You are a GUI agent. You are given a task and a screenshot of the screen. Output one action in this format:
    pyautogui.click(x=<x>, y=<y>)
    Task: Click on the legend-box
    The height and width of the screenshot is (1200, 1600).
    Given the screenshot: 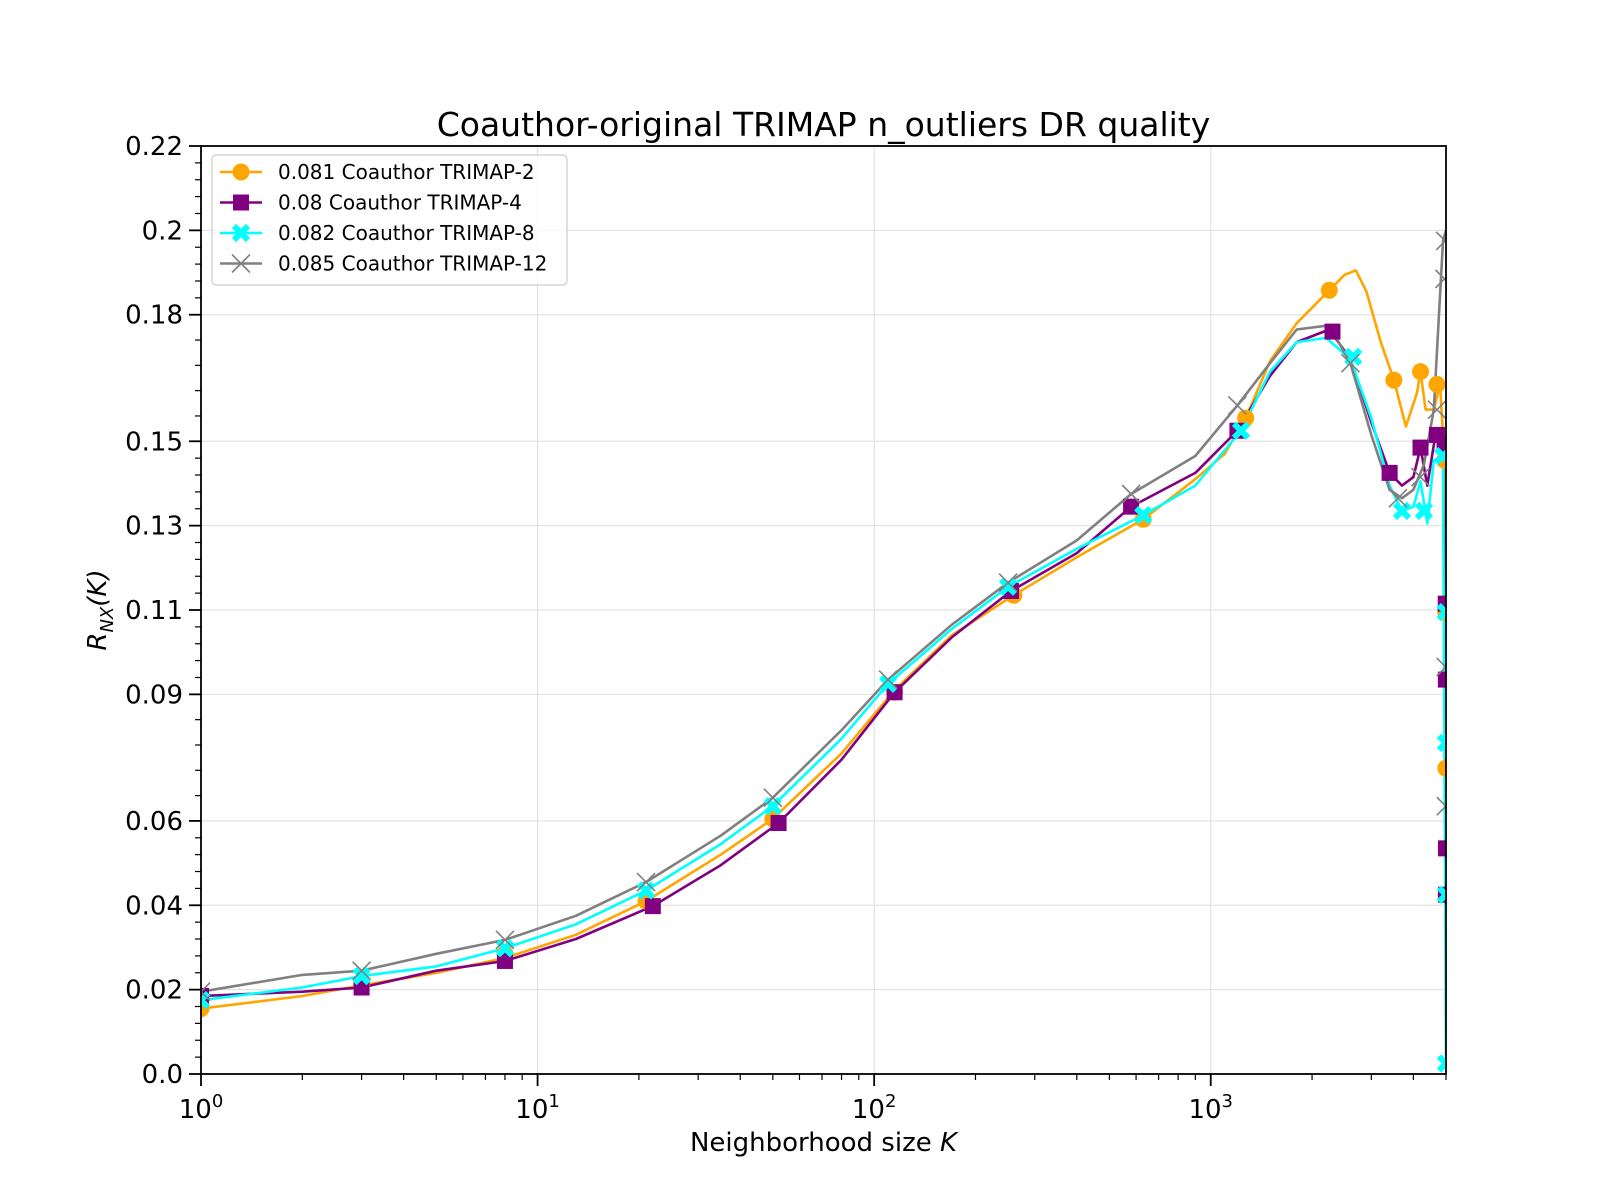 What is the action you would take?
    pyautogui.click(x=389, y=220)
    